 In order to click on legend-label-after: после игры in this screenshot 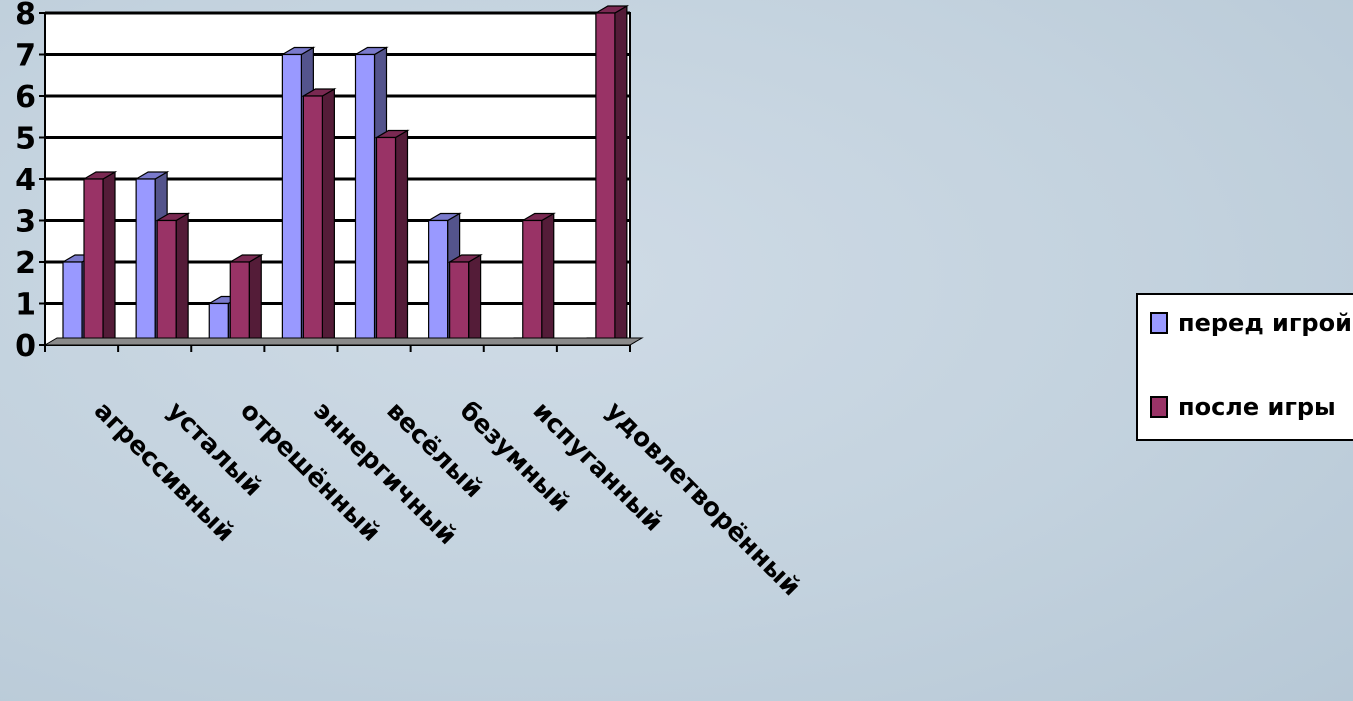, I will do `click(1257, 407)`.